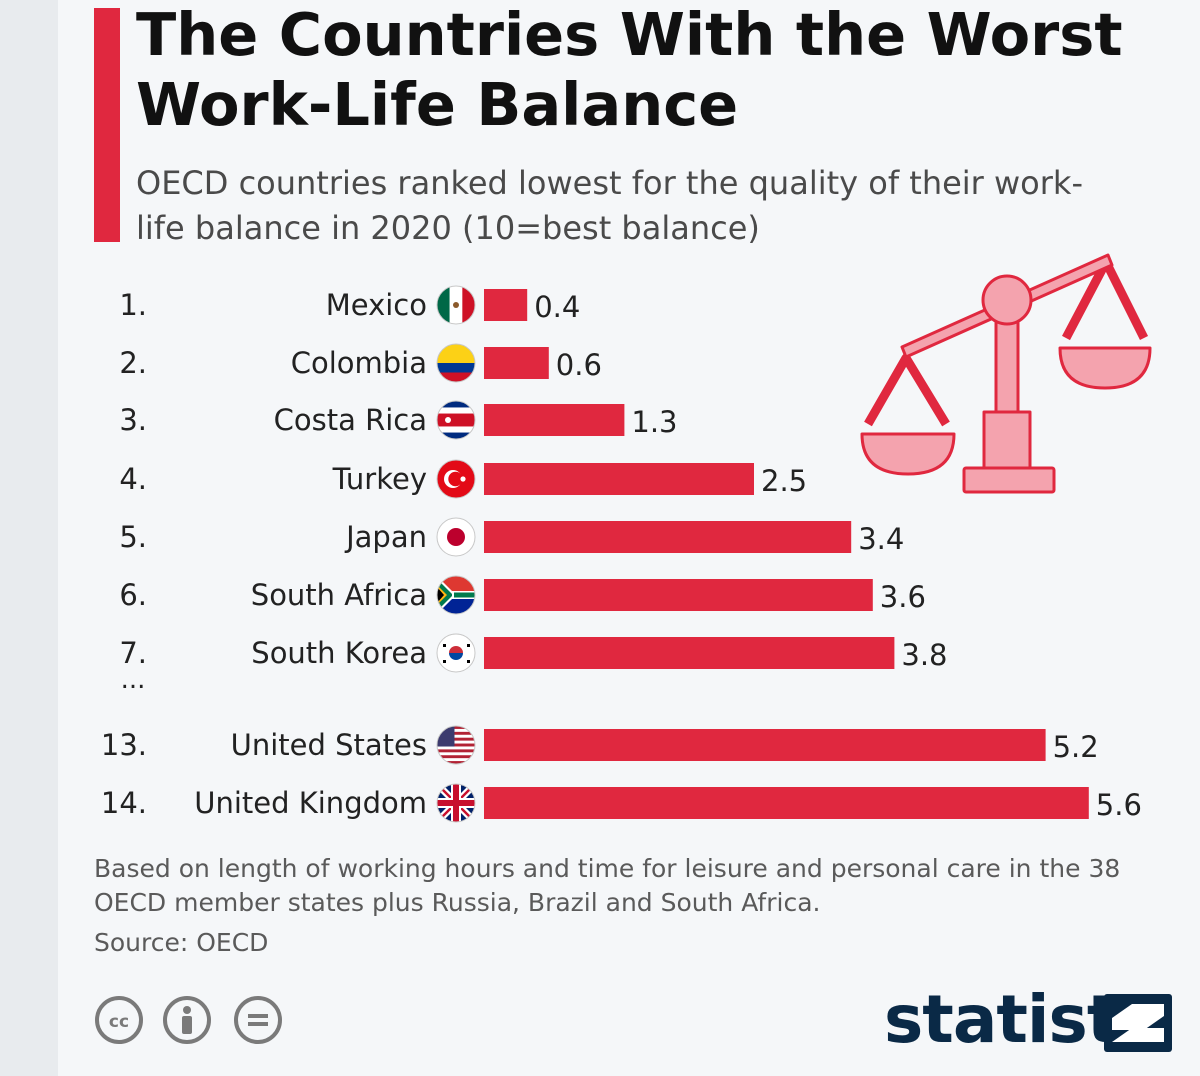  Describe the element at coordinates (379, 479) in the screenshot. I see `country-label: Turkey` at that location.